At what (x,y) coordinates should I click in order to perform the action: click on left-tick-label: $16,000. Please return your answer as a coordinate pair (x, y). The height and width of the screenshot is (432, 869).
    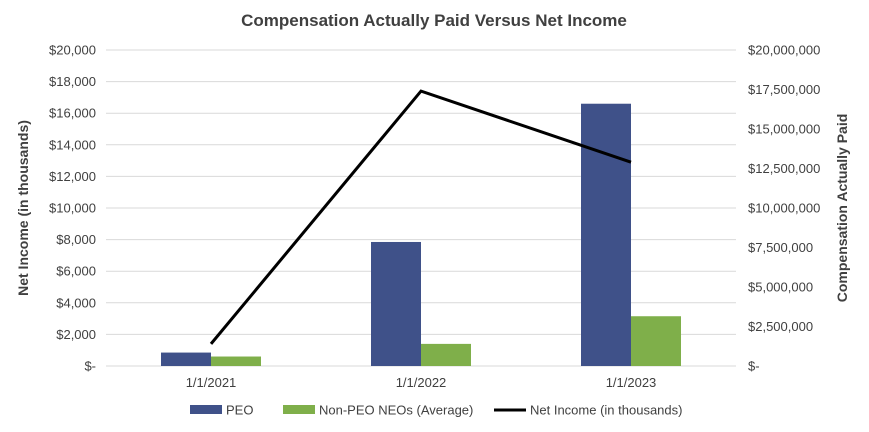
    Looking at the image, I should click on (72, 113).